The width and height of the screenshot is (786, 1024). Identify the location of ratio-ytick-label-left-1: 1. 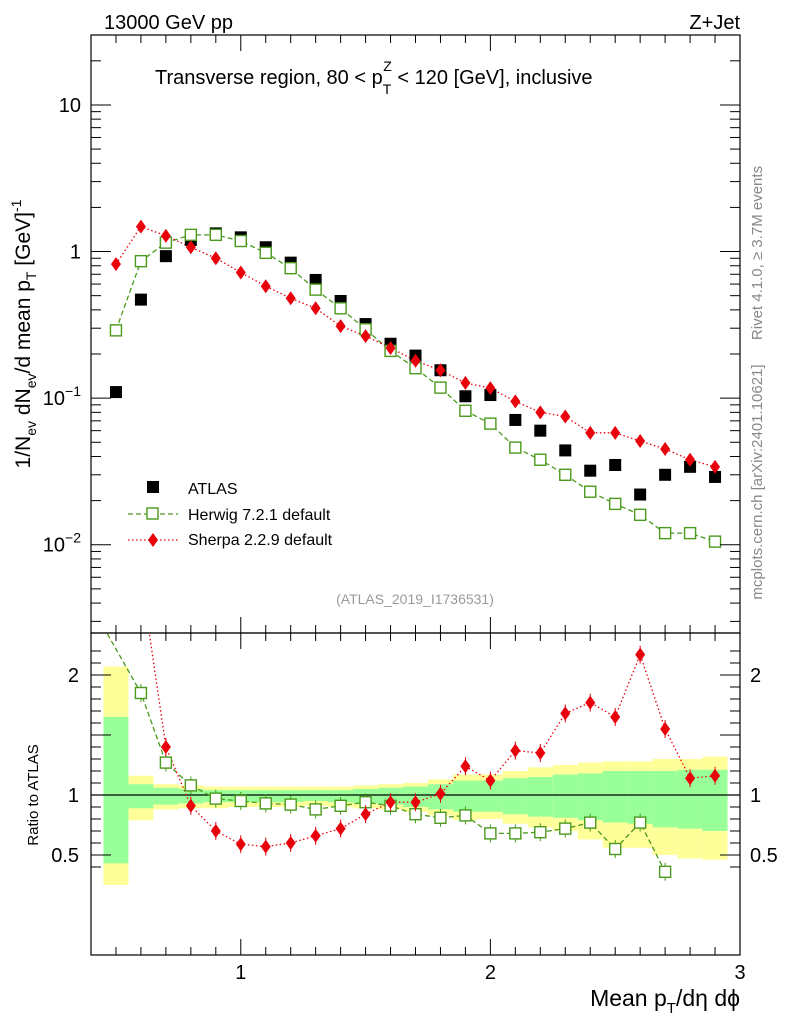
(73, 796).